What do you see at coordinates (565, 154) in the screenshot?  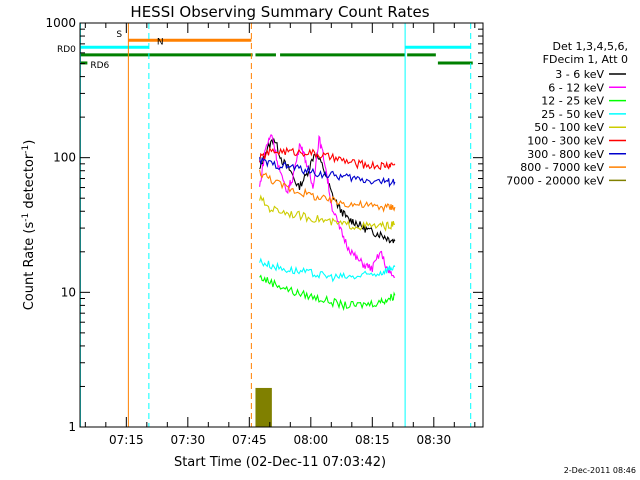 I see `legend-entry-label: 300 - 800 keV` at bounding box center [565, 154].